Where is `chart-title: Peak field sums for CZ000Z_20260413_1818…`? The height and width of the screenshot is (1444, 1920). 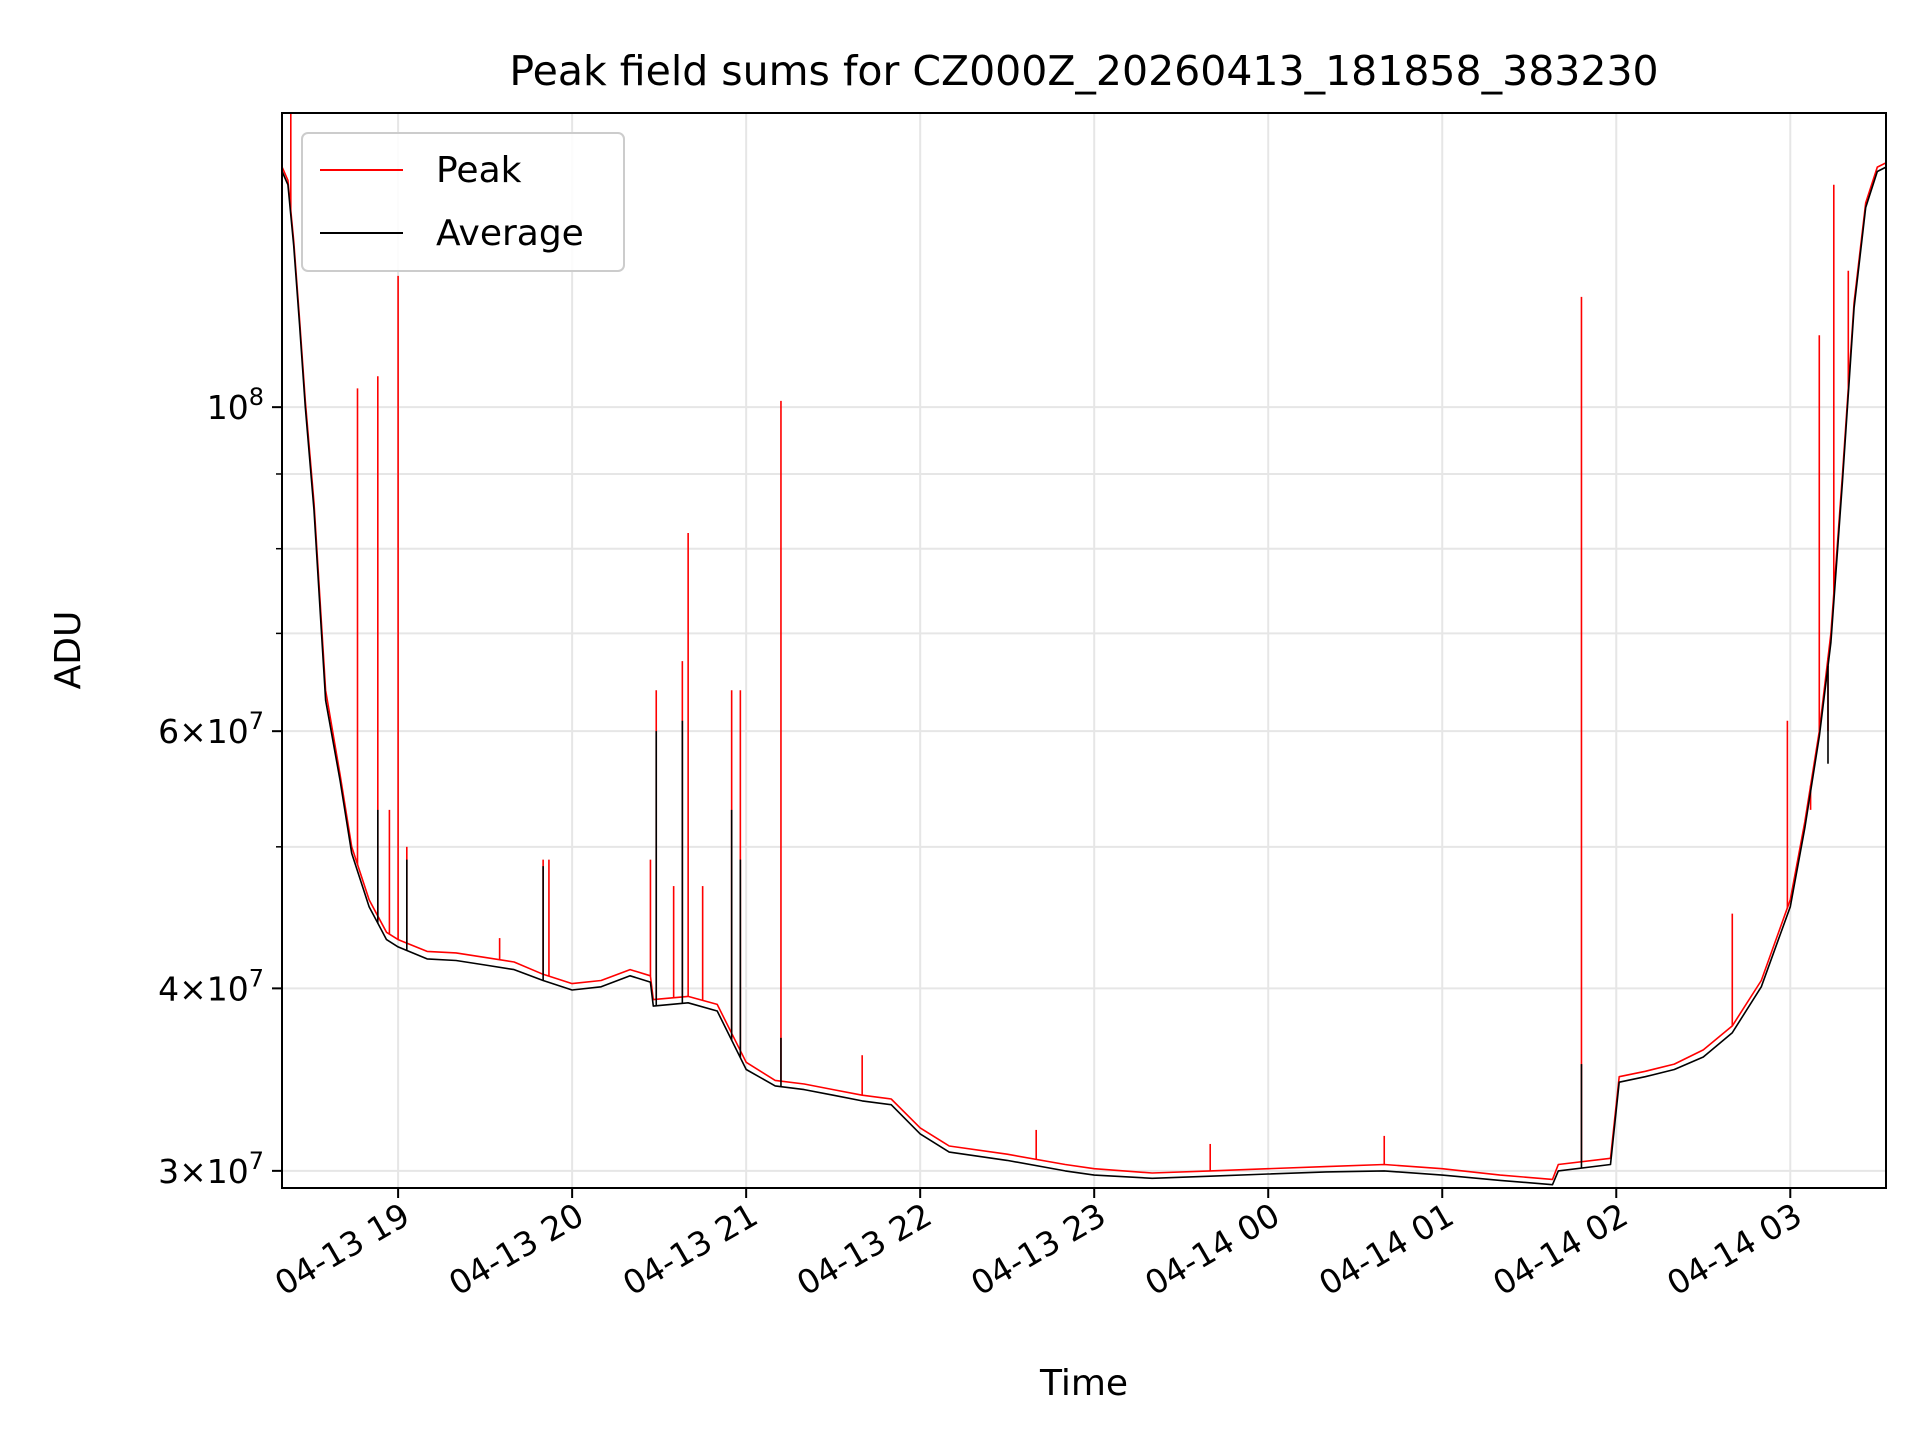
chart-title: Peak field sums for CZ000Z_20260413_1818… is located at coordinates (1083, 71).